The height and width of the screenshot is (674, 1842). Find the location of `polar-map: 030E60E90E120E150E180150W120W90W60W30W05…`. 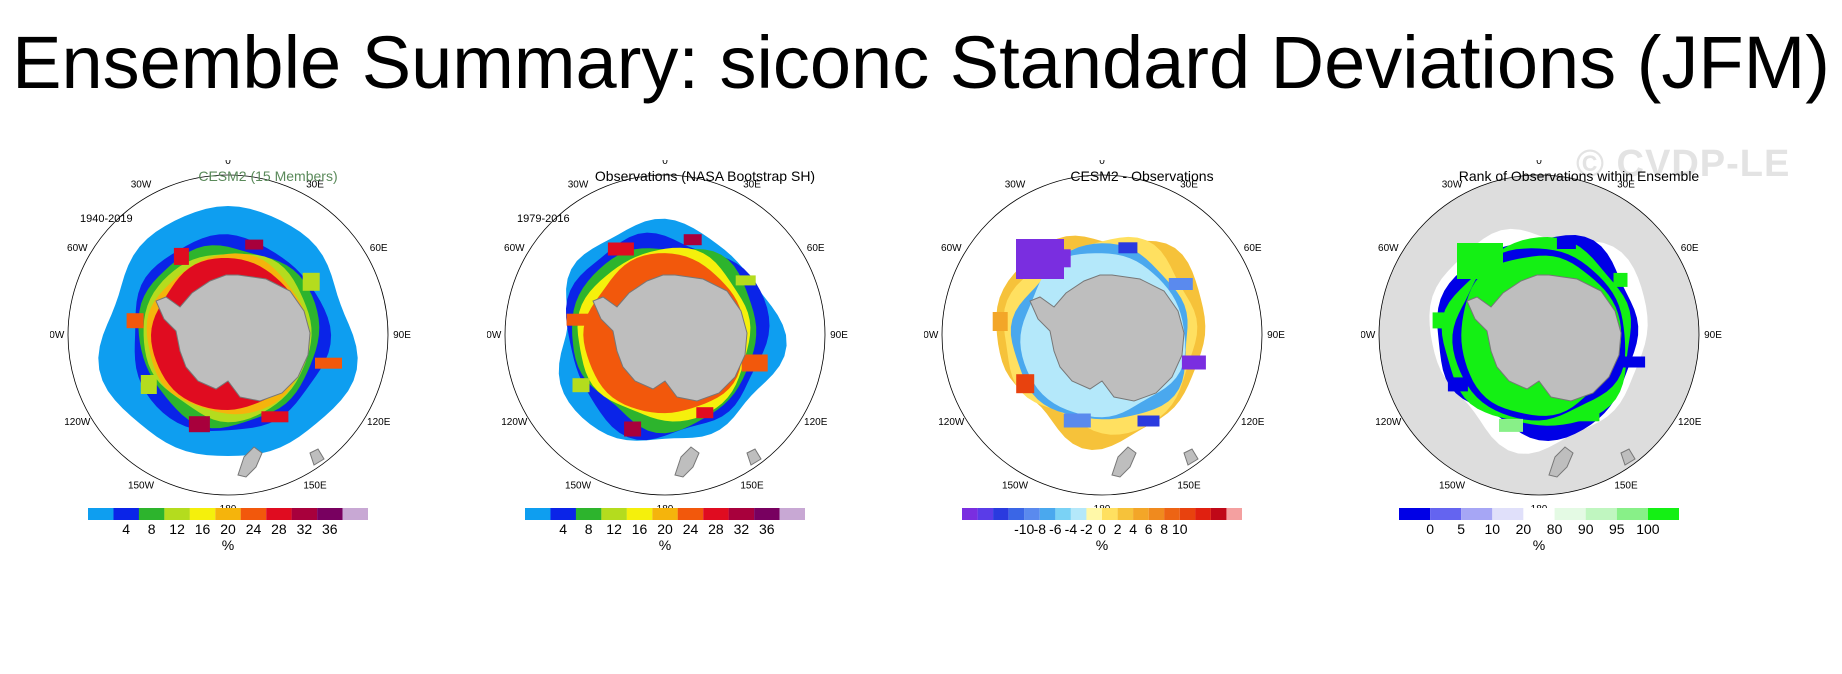

polar-map: 030E60E90E120E150E180150W120W90W60W30W05… is located at coordinates (1541, 356).